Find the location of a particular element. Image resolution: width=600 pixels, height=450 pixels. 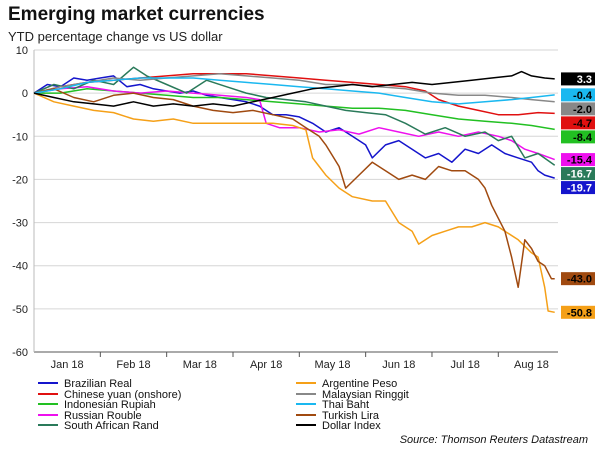

legend-label: Malaysian Ringgit is located at coordinates (365, 394).